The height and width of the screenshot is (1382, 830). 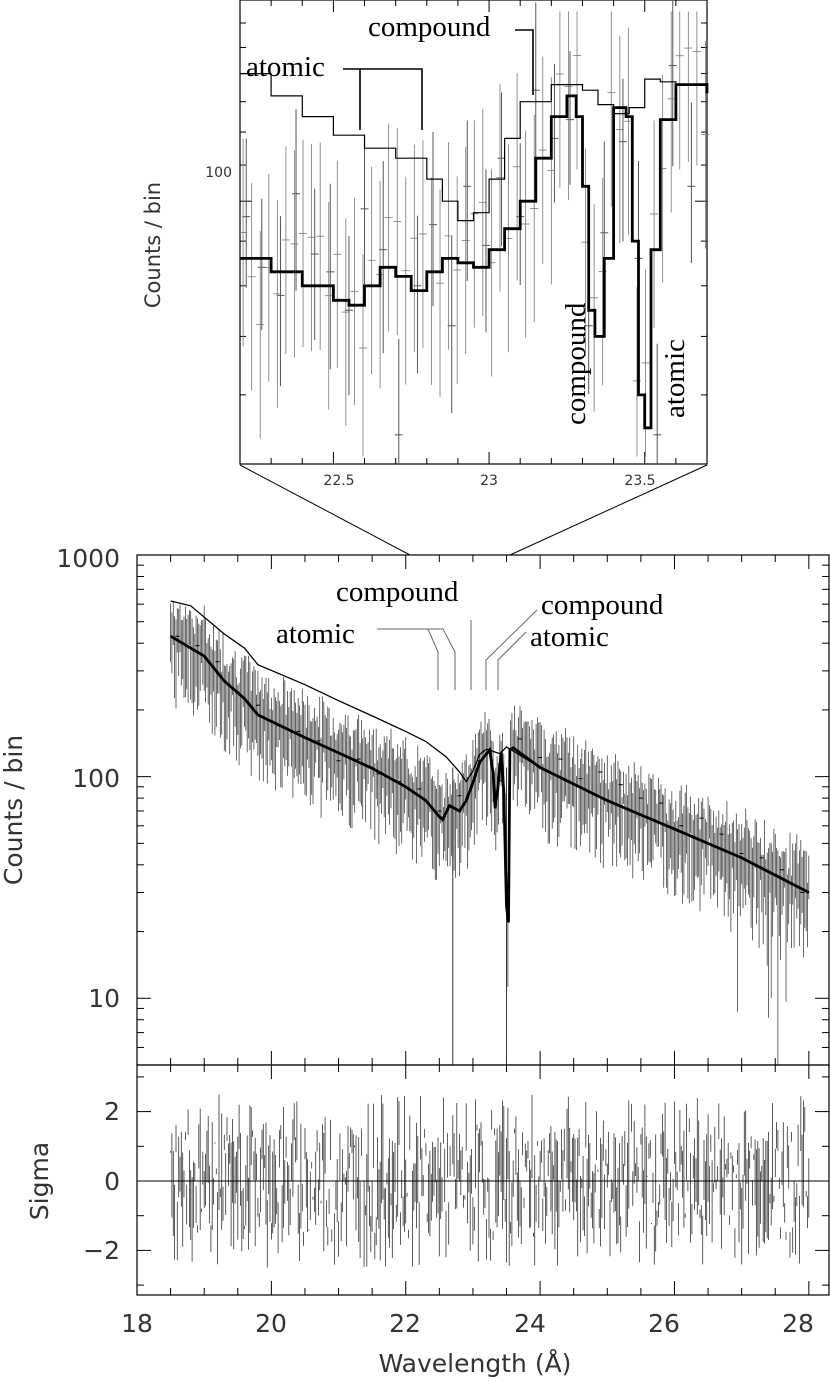 I want to click on xtick-label: 24, so click(x=530, y=1323).